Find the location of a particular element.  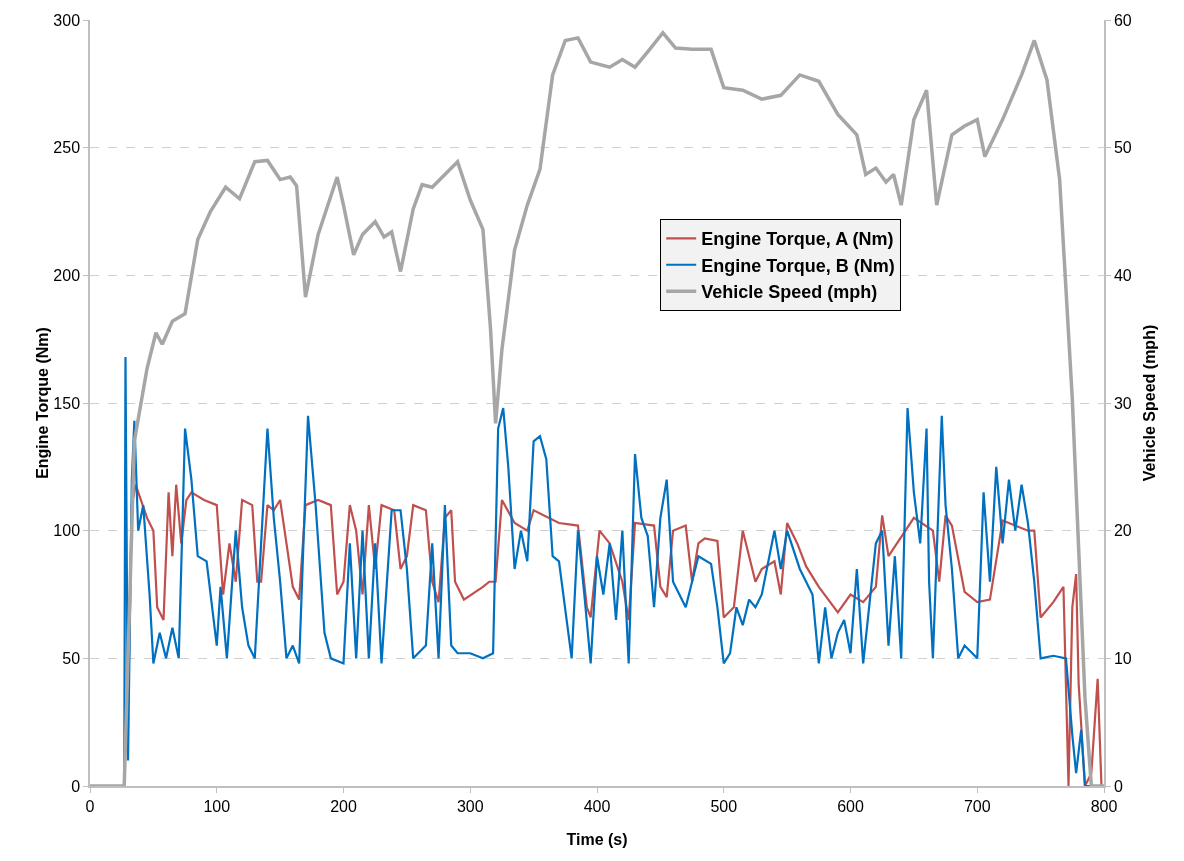

legend-label: Engine Torque, A (Nm) is located at coordinates (797, 239).